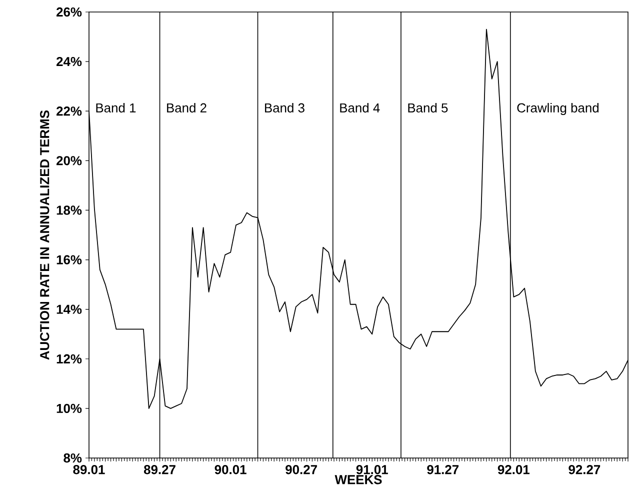  What do you see at coordinates (358, 479) in the screenshot?
I see `x-axis-title: WEEKS` at bounding box center [358, 479].